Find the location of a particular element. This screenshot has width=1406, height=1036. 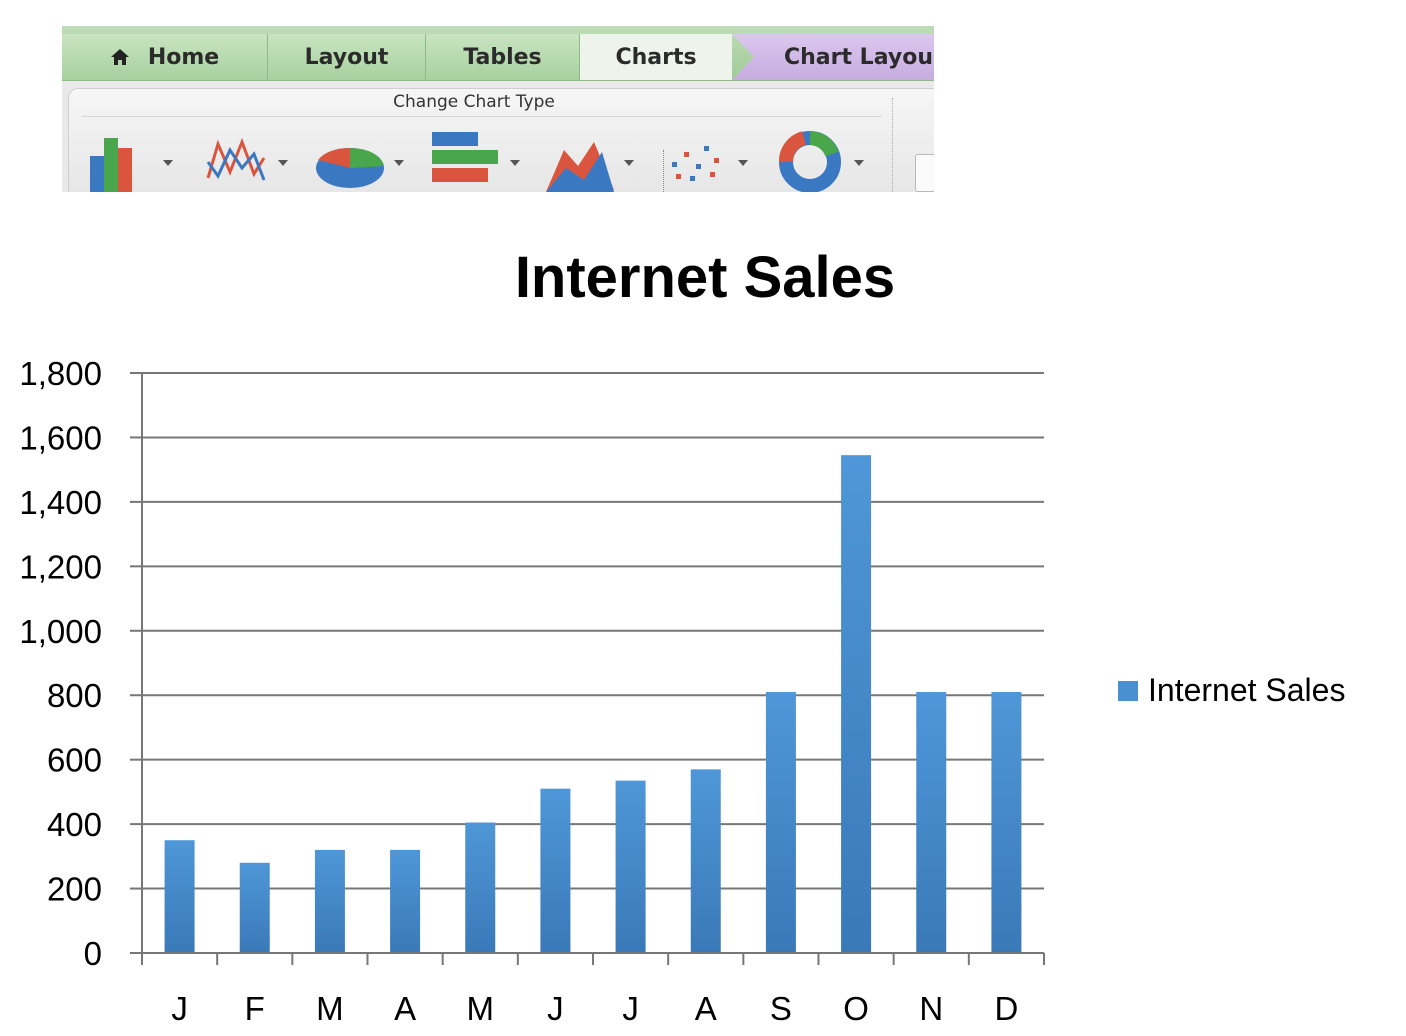

y-tick-label: 1,400 is located at coordinates (60, 502).